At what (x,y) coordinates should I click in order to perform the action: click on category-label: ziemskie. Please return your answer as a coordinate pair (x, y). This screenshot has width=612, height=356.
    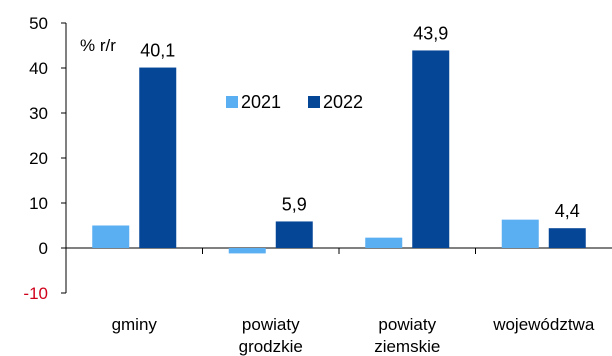
    Looking at the image, I should click on (407, 346).